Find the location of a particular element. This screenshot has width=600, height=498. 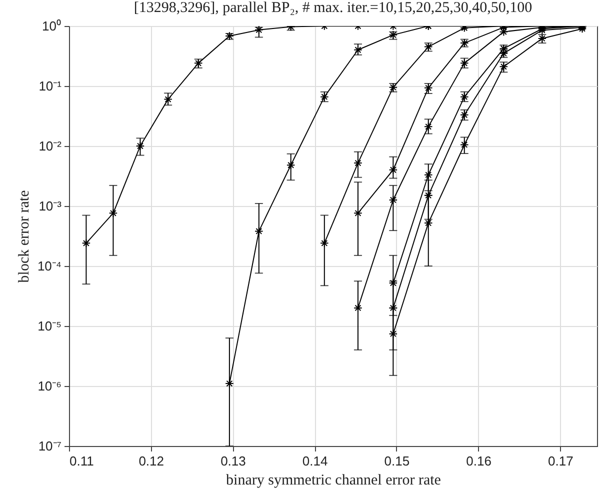

x-tick-label: 0.16 is located at coordinates (479, 461).